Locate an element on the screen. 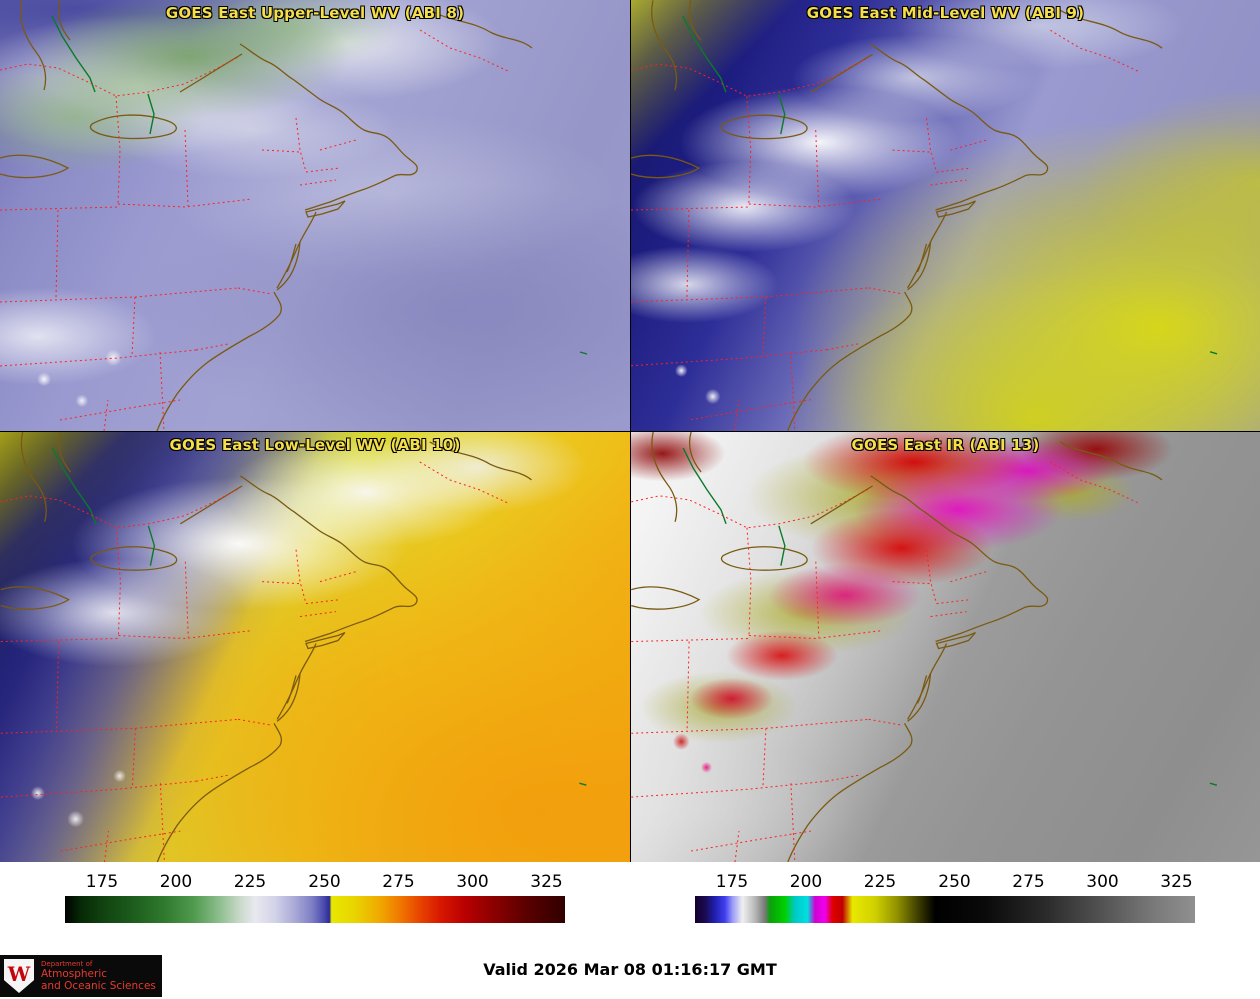  colorbar-wv-ticks: 175 200 225 250 275 300 325 is located at coordinates (315, 883).